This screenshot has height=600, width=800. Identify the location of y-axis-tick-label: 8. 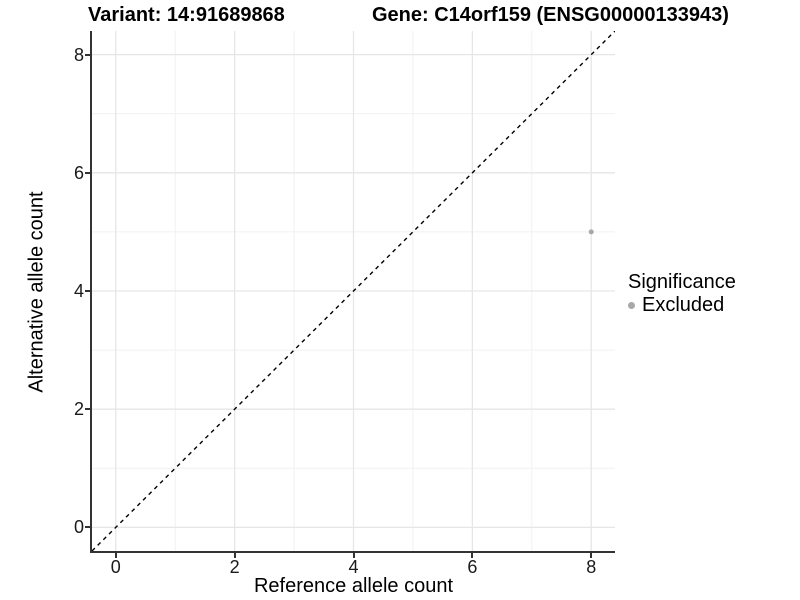
(78, 54).